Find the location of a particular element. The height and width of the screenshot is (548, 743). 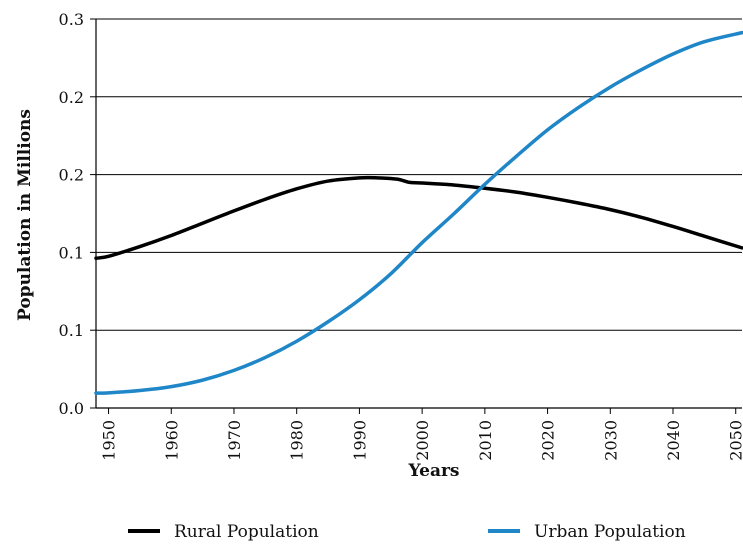

x-tick-label: 1990 is located at coordinates (359, 440).